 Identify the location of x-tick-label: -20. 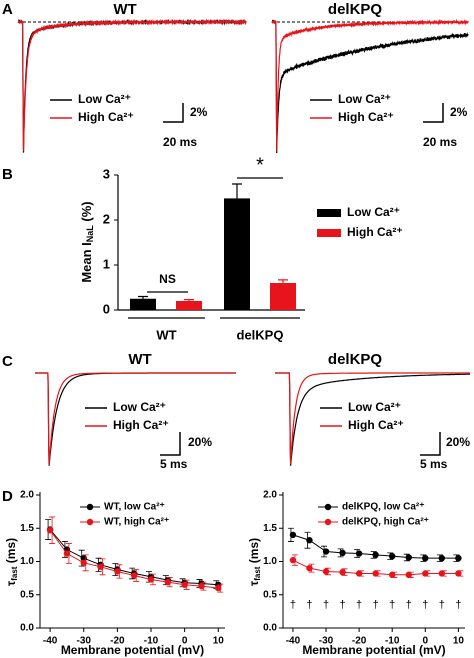
(117, 641).